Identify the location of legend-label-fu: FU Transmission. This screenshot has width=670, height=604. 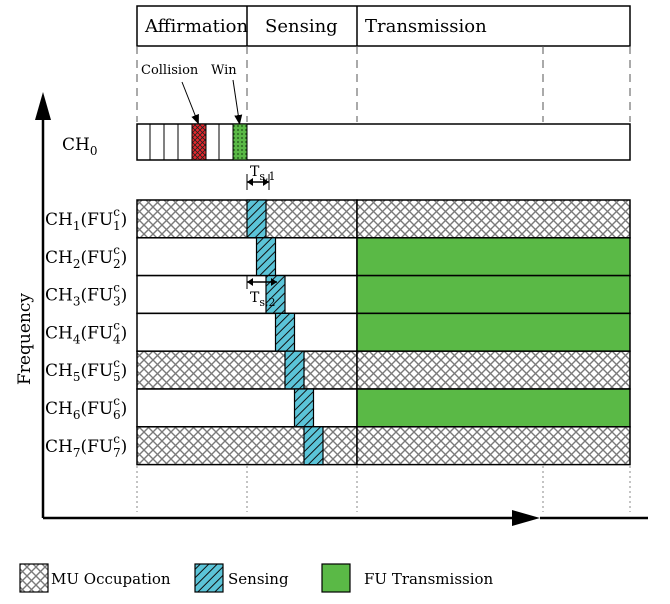
(429, 579).